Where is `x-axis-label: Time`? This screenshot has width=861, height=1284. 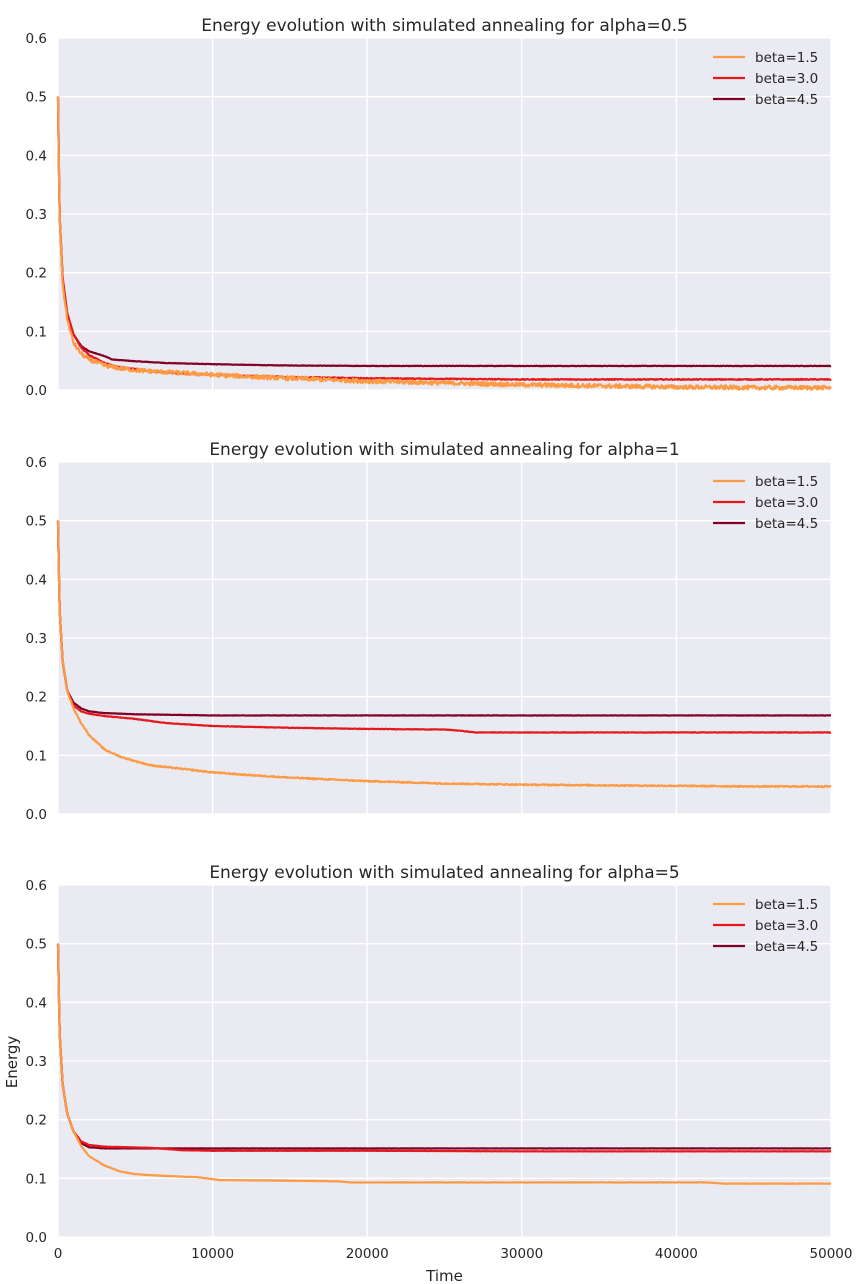 x-axis-label: Time is located at coordinates (444, 1275).